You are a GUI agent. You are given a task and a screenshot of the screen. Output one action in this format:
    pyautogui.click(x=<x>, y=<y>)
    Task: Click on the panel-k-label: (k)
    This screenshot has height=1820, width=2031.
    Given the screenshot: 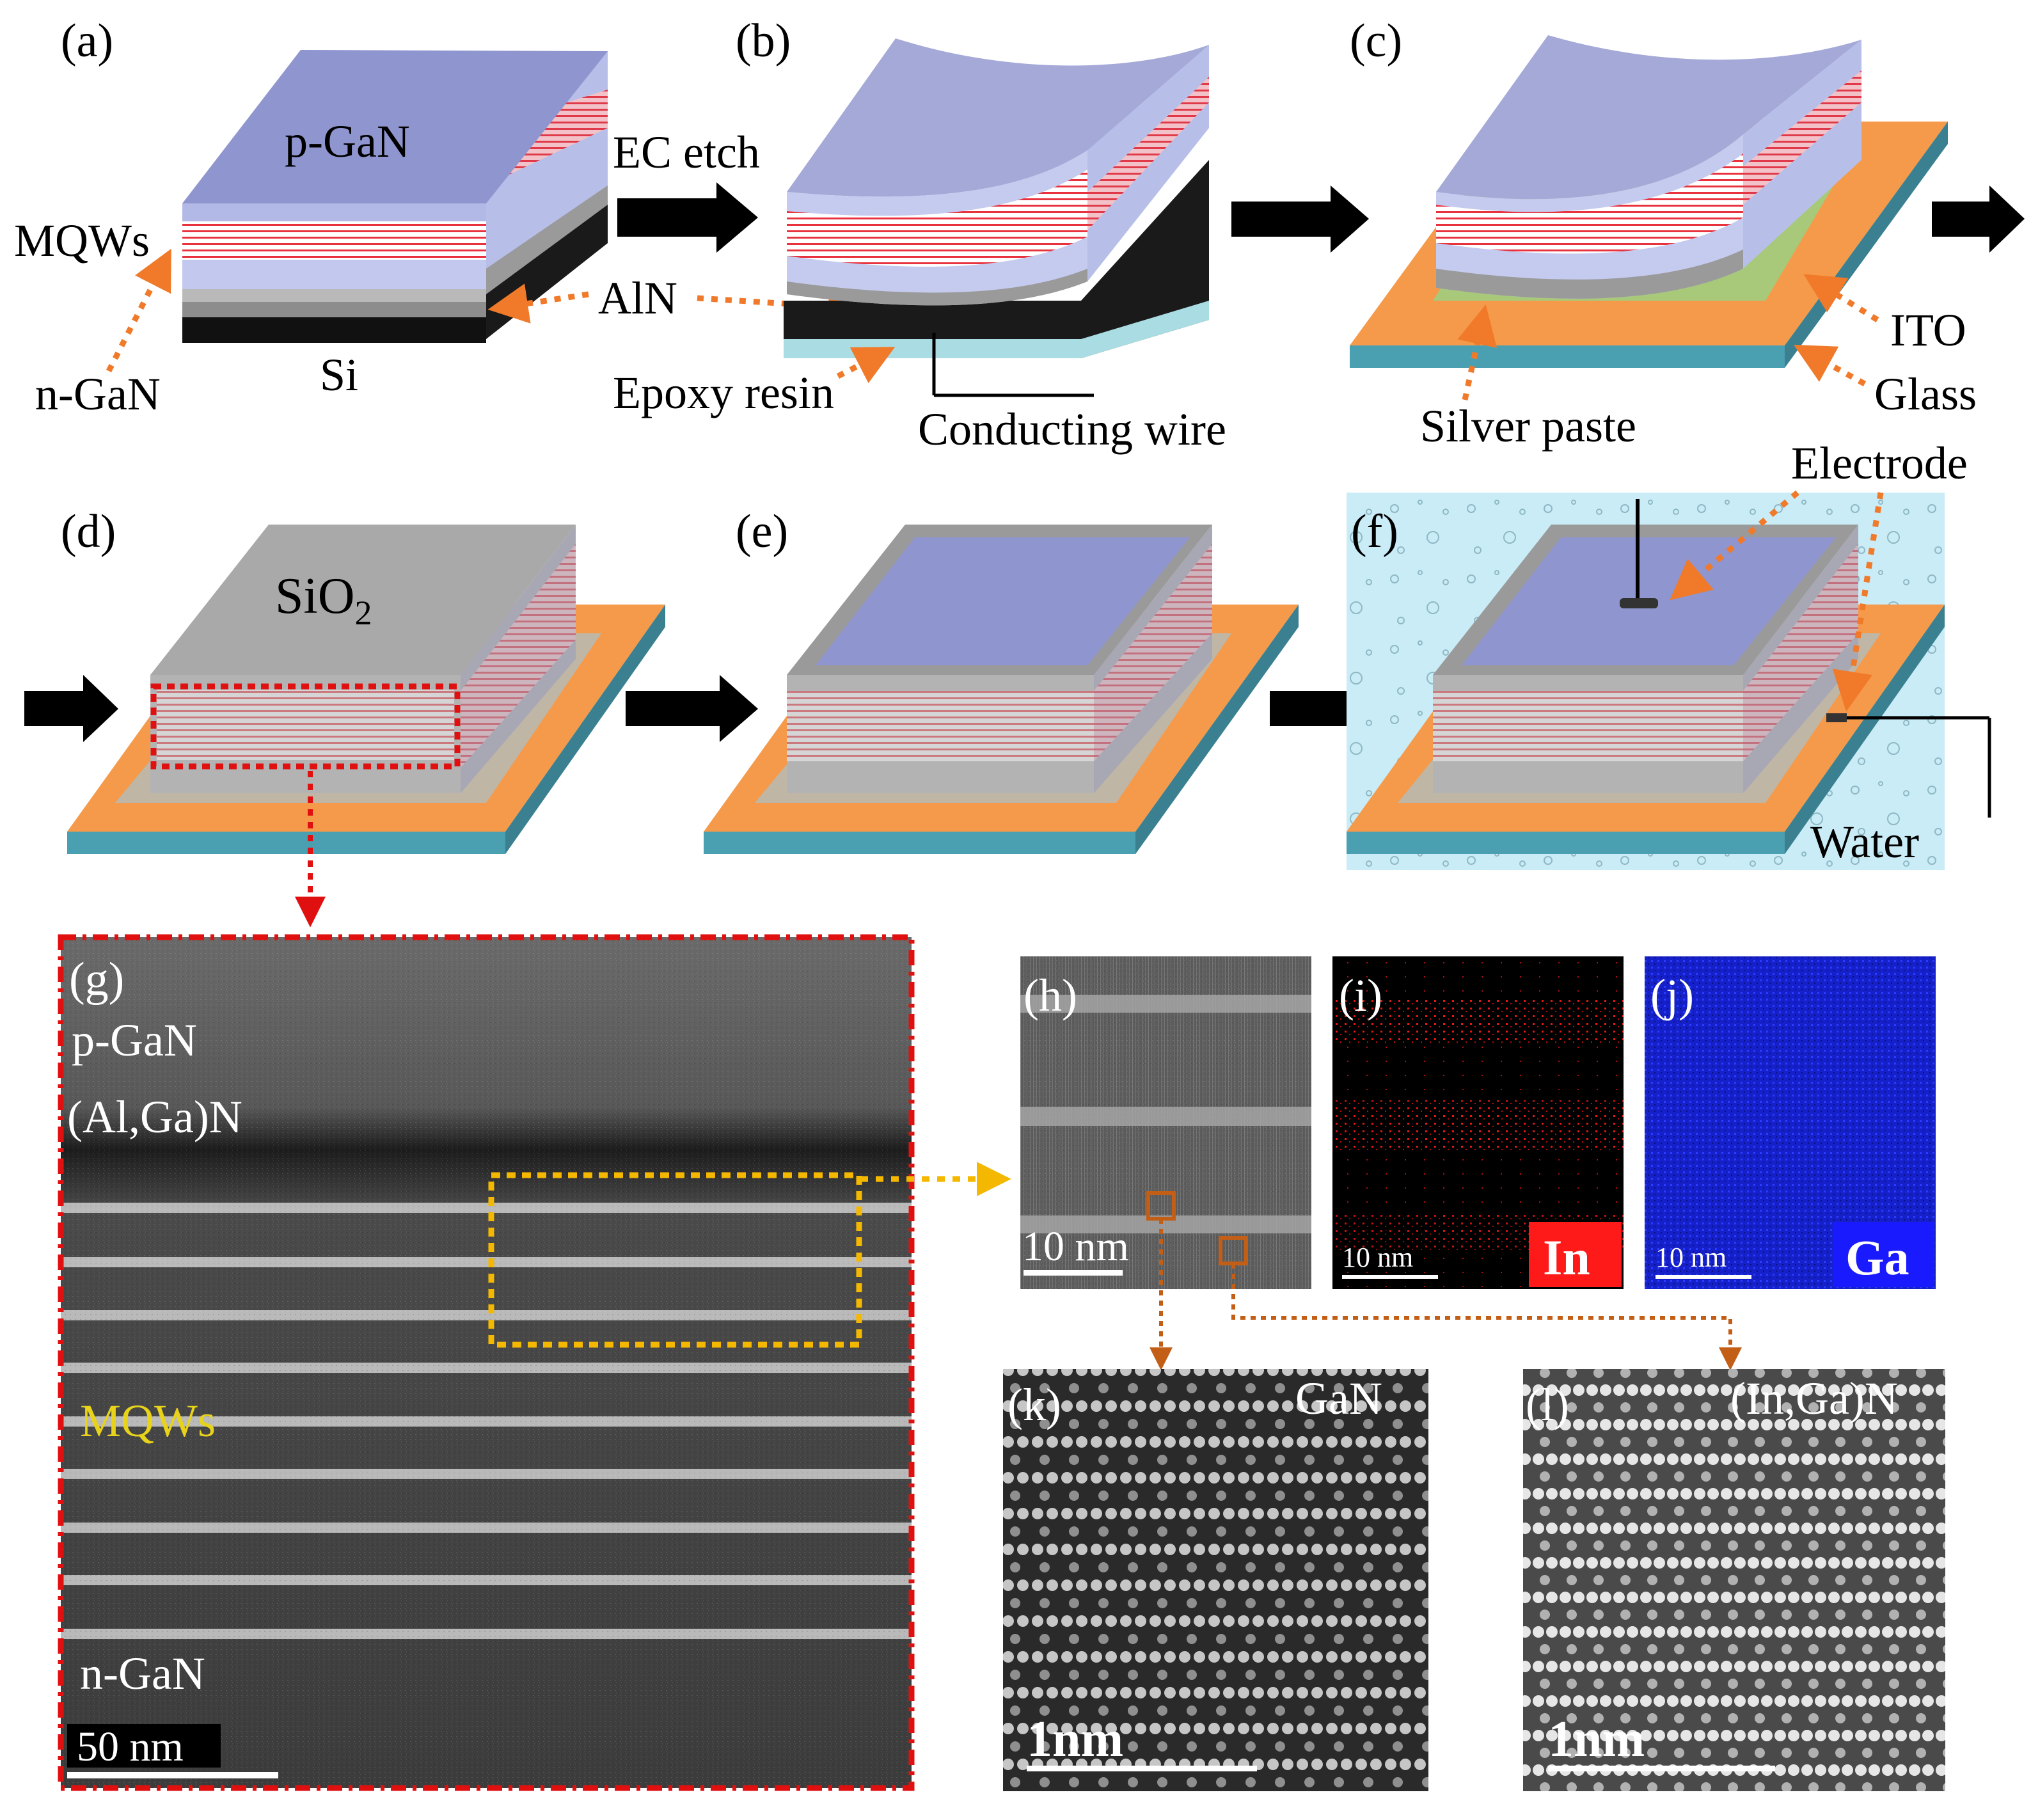 What is the action you would take?
    pyautogui.click(x=1034, y=1405)
    